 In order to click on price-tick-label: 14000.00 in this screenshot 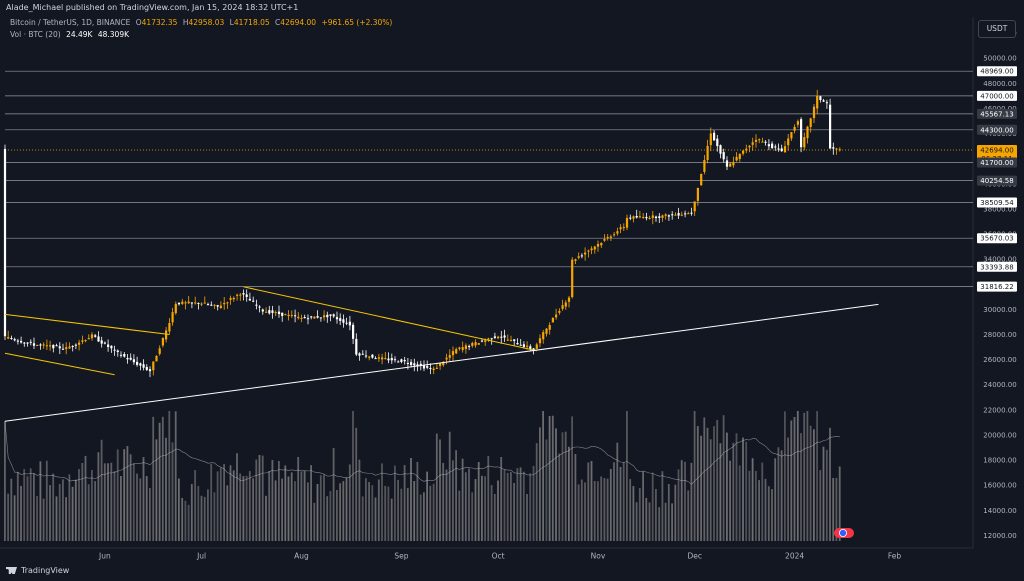, I will do `click(999, 511)`.